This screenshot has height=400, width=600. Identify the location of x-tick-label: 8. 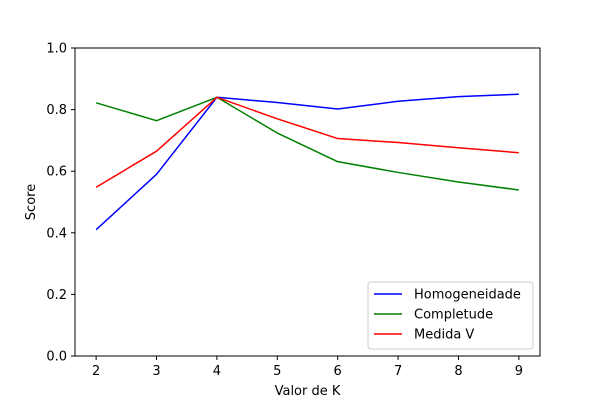
(458, 371).